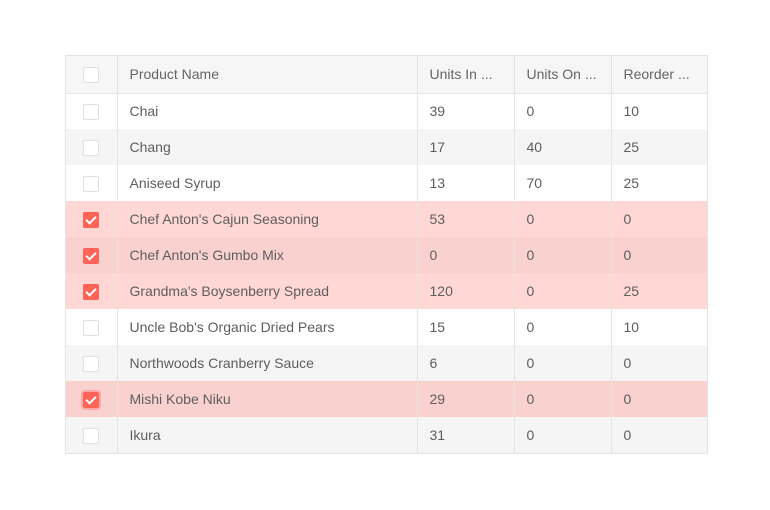 This screenshot has height=510, width=770. Describe the element at coordinates (465, 399) in the screenshot. I see `units-in-stock-cell: 29` at that location.